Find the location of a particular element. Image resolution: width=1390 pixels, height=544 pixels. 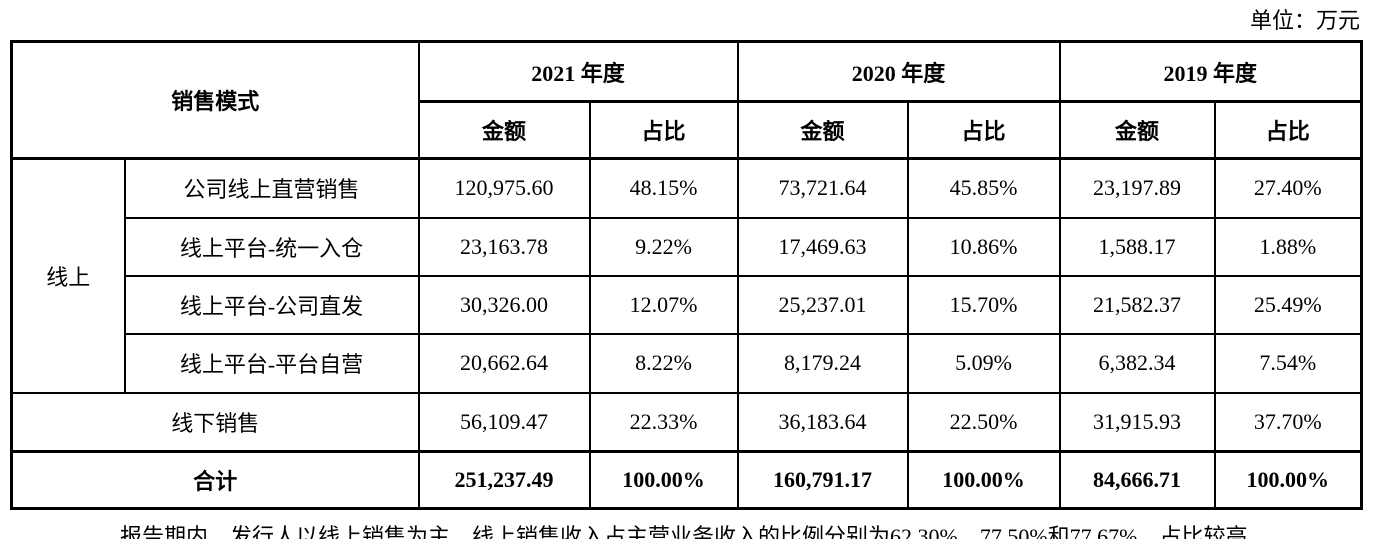

cell-2020-amount: 17,469.63 is located at coordinates (822, 246).